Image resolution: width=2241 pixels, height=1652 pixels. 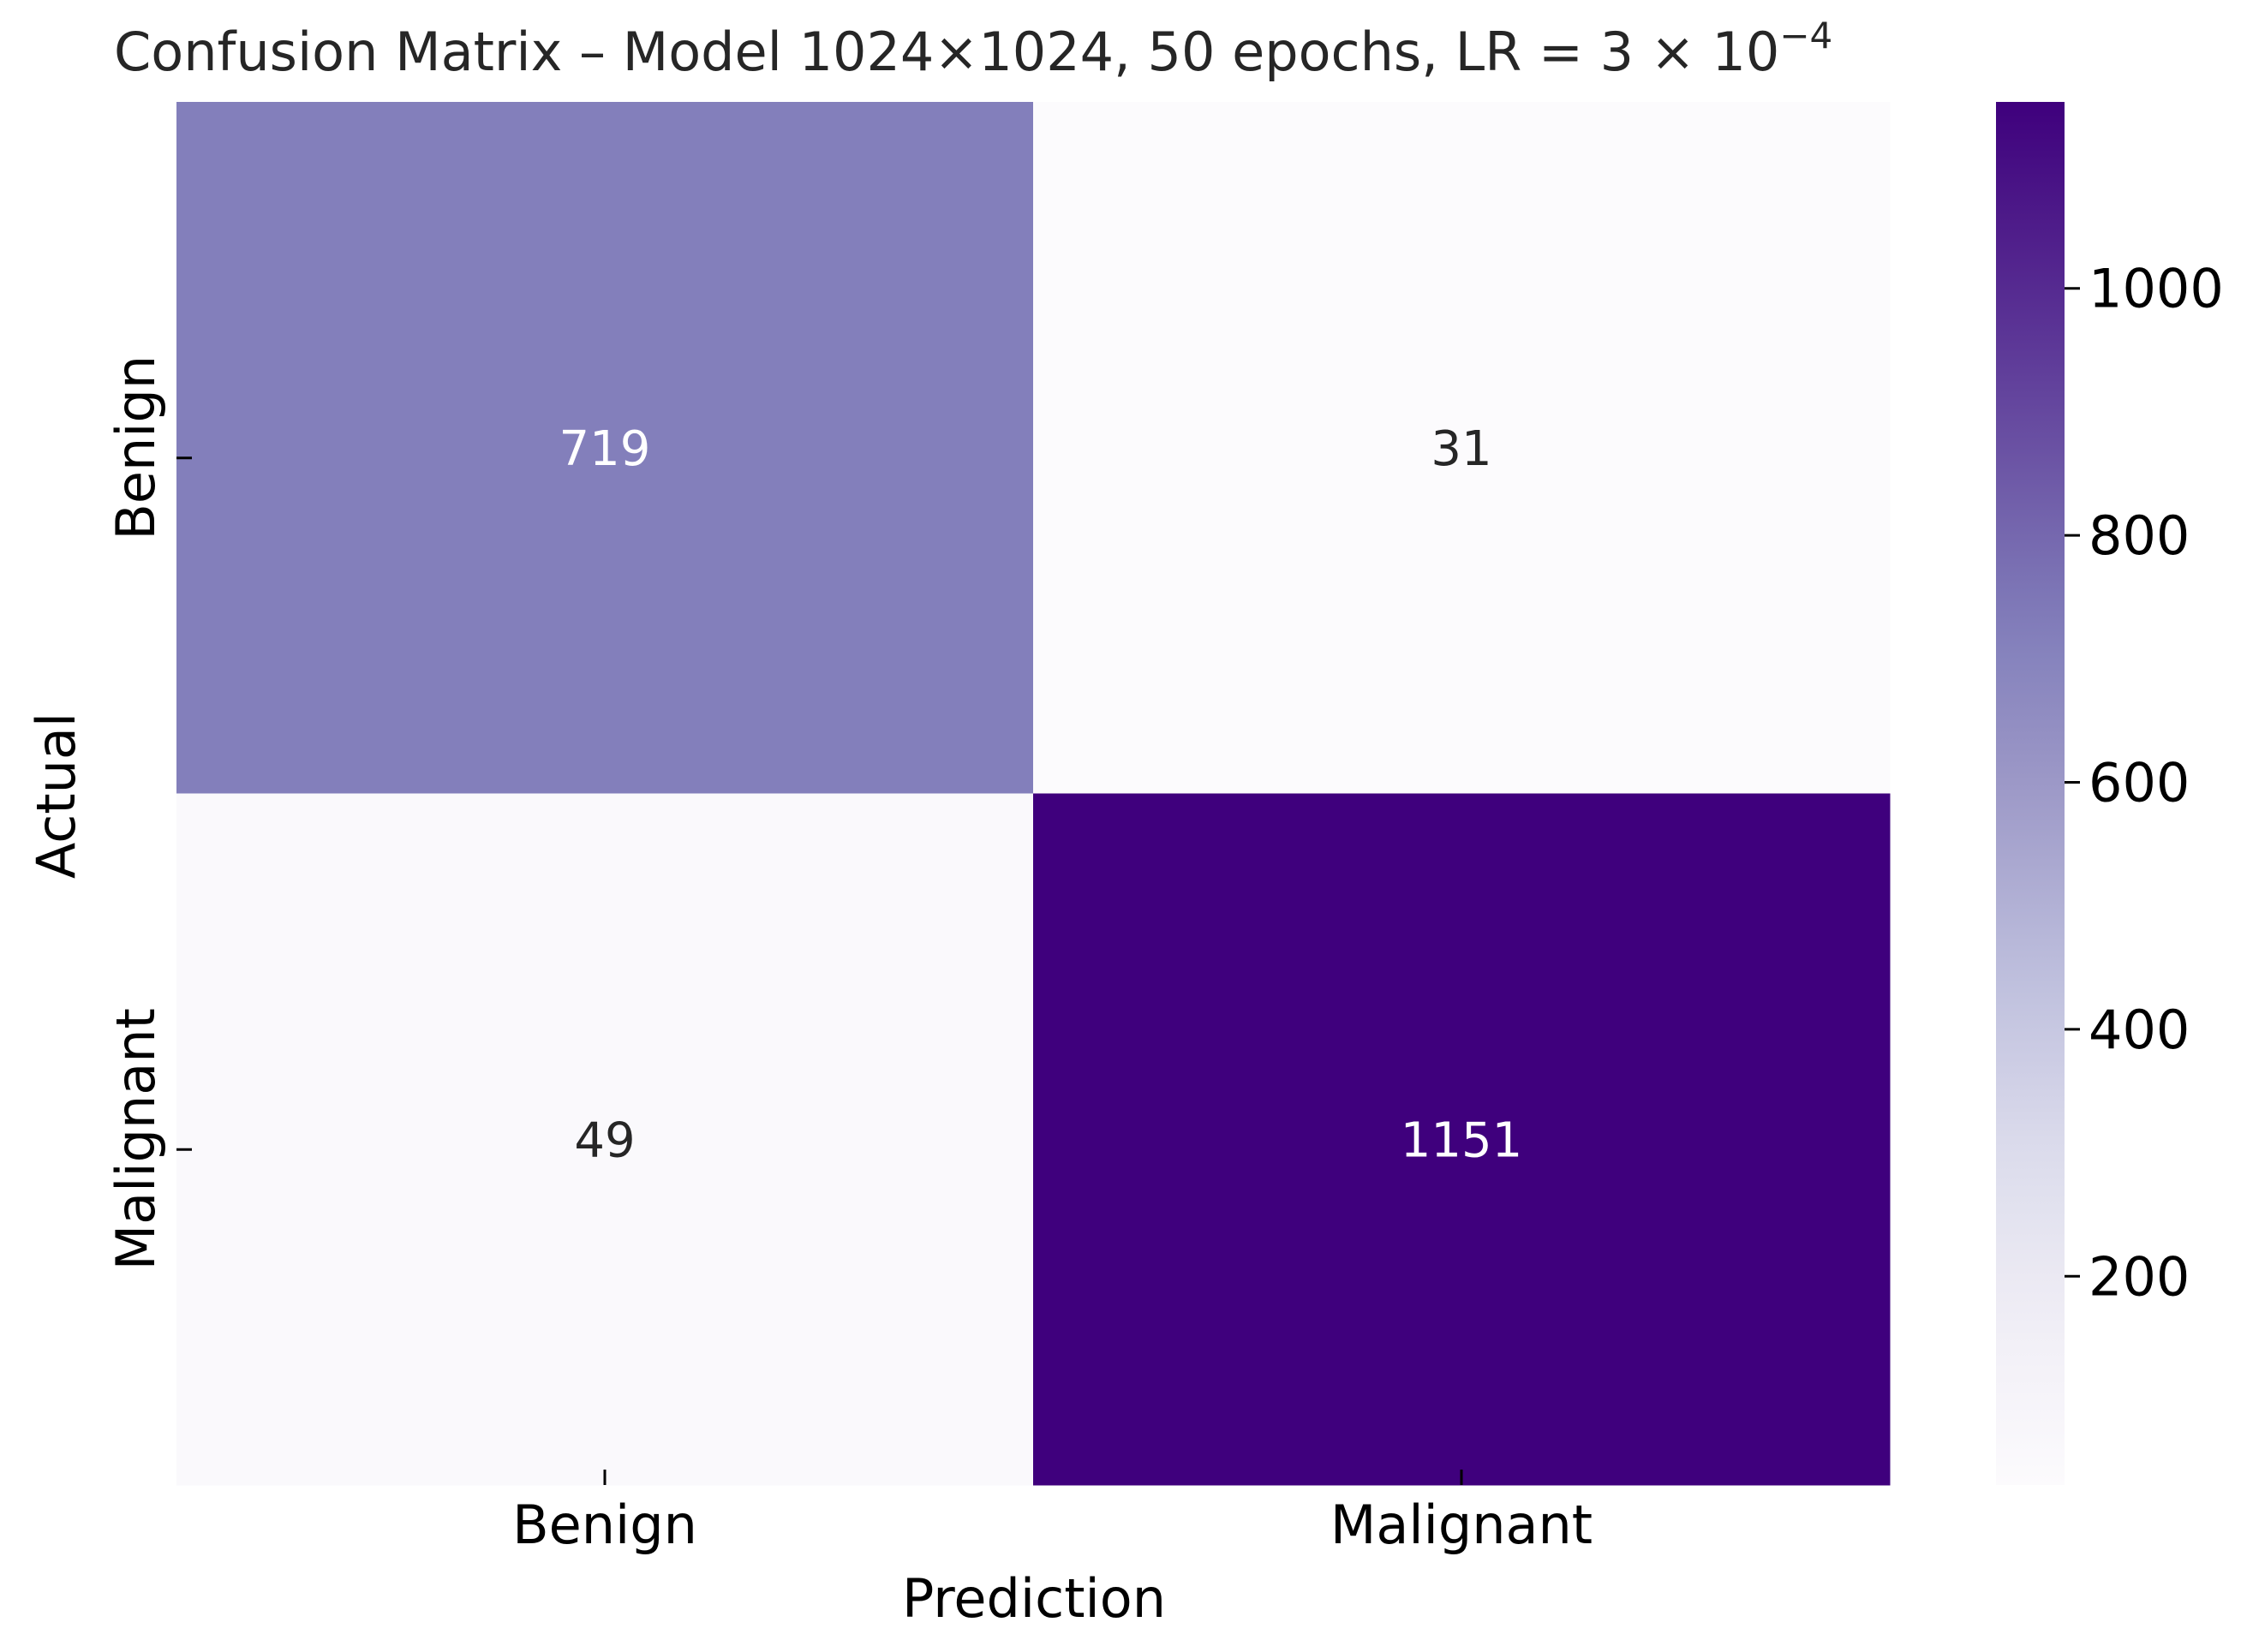 What do you see at coordinates (2139, 783) in the screenshot?
I see `colorbar-tick-label: 600` at bounding box center [2139, 783].